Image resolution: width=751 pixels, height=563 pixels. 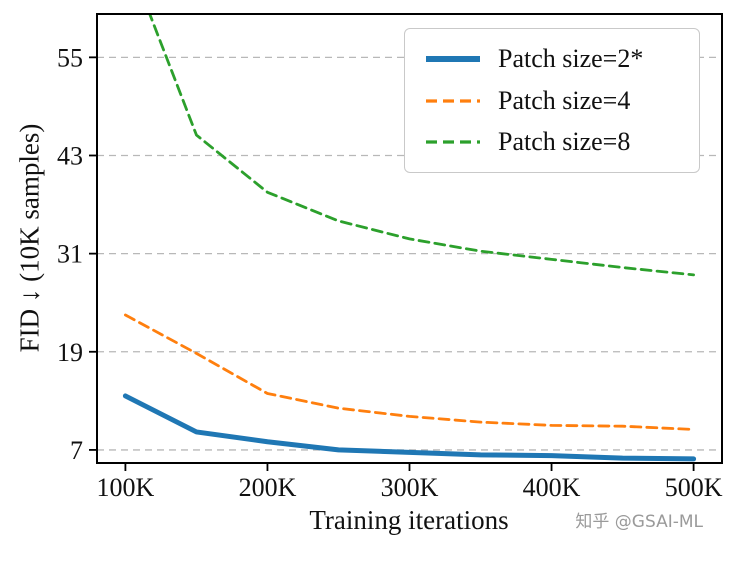 What do you see at coordinates (70, 155) in the screenshot?
I see `y-tick-label: 43` at bounding box center [70, 155].